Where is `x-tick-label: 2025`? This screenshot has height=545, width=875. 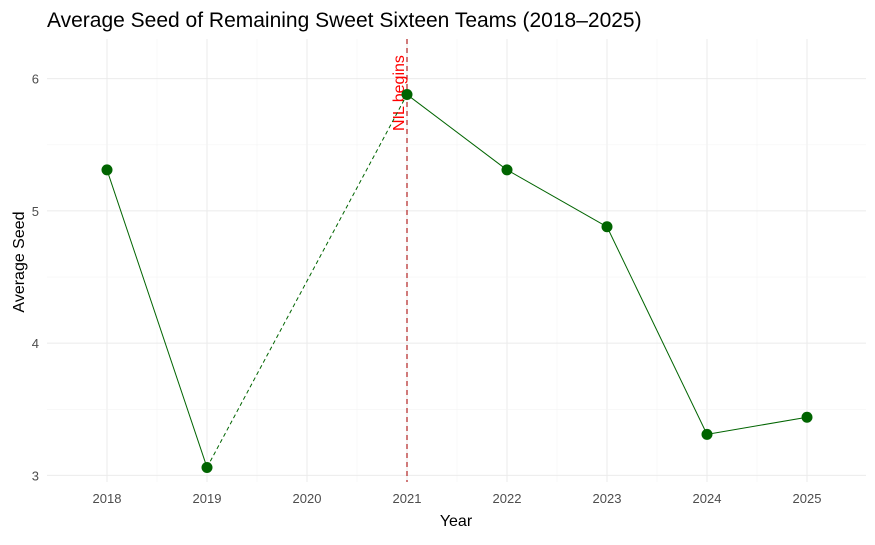
x-tick-label: 2025 is located at coordinates (807, 498).